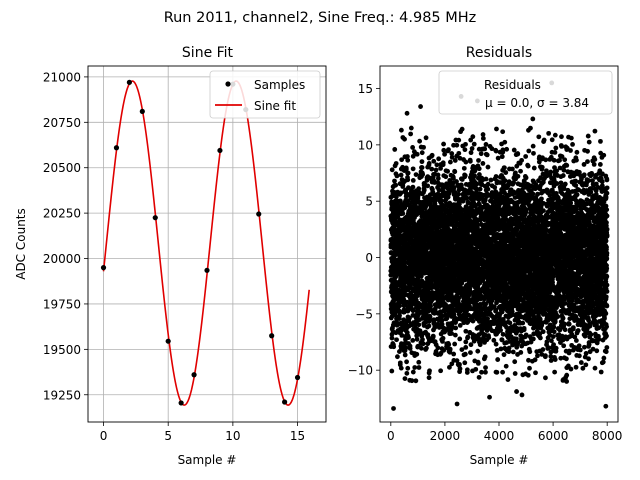 The image size is (640, 480). I want to click on sine-fit-y-tick-label: 20000, so click(62, 259).